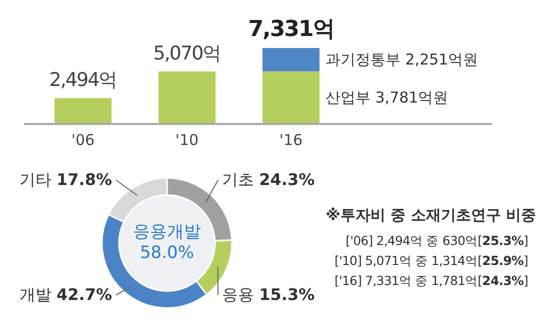 This screenshot has width=542, height=325. Describe the element at coordinates (241, 294) in the screenshot. I see `slice-label: 응용` at that location.